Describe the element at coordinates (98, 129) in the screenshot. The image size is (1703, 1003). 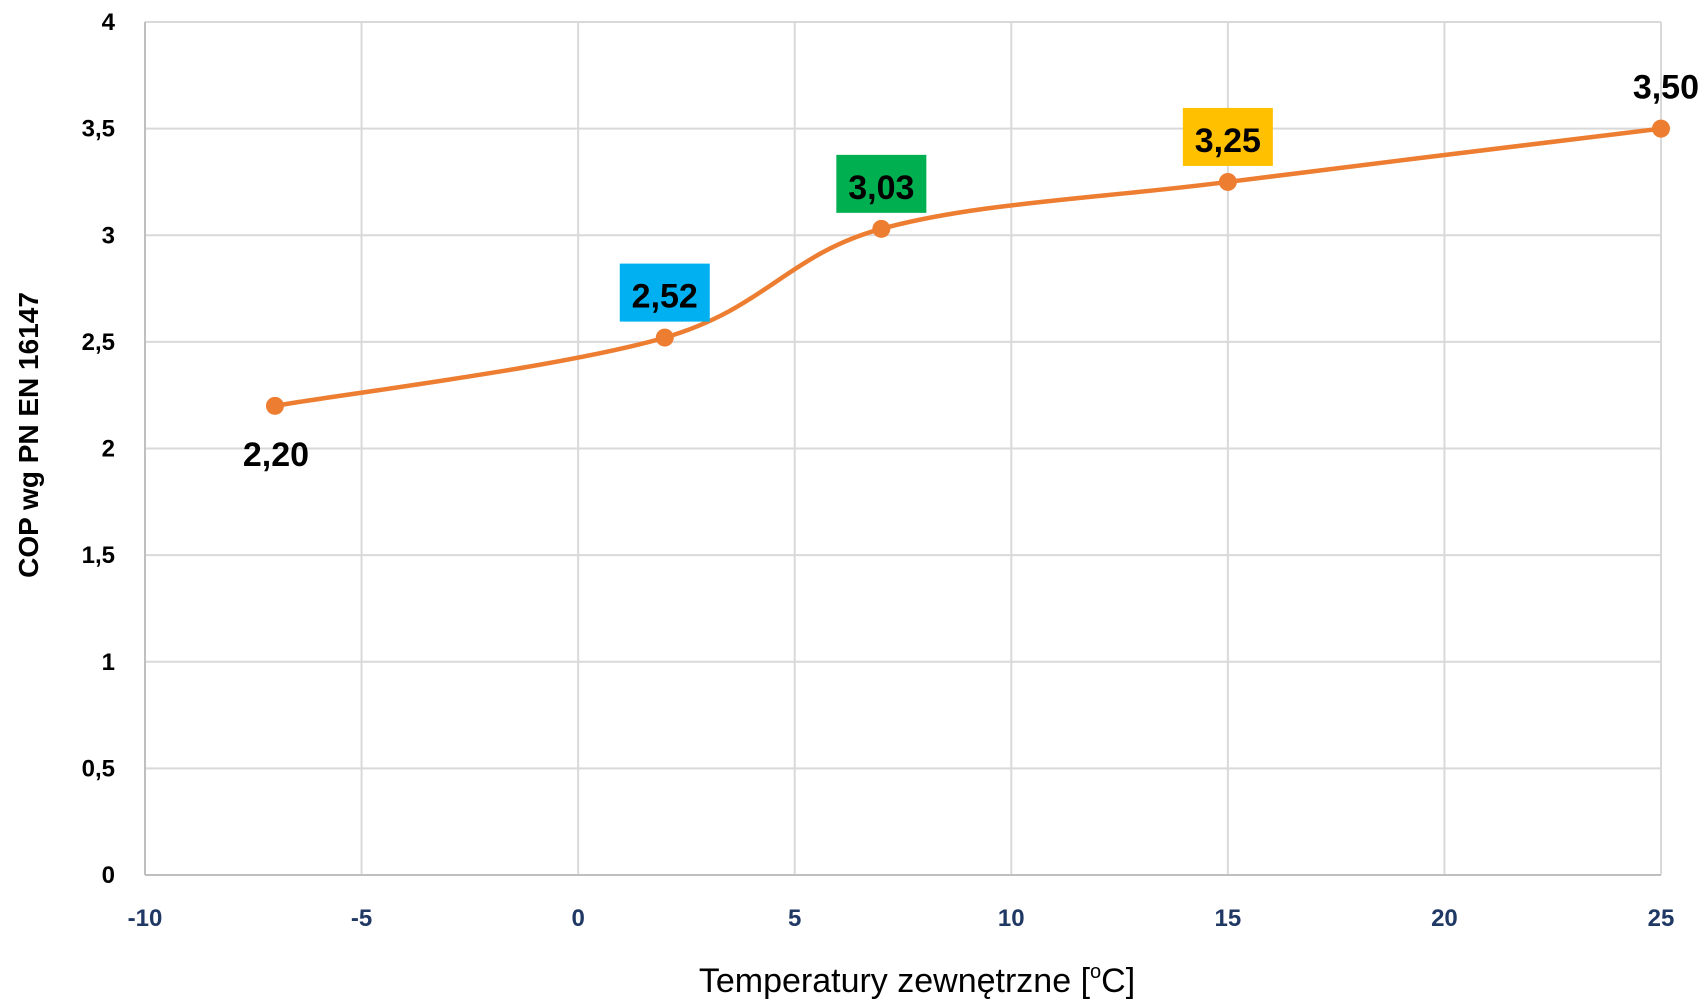
I see `y-tick-label: 3,5` at that location.